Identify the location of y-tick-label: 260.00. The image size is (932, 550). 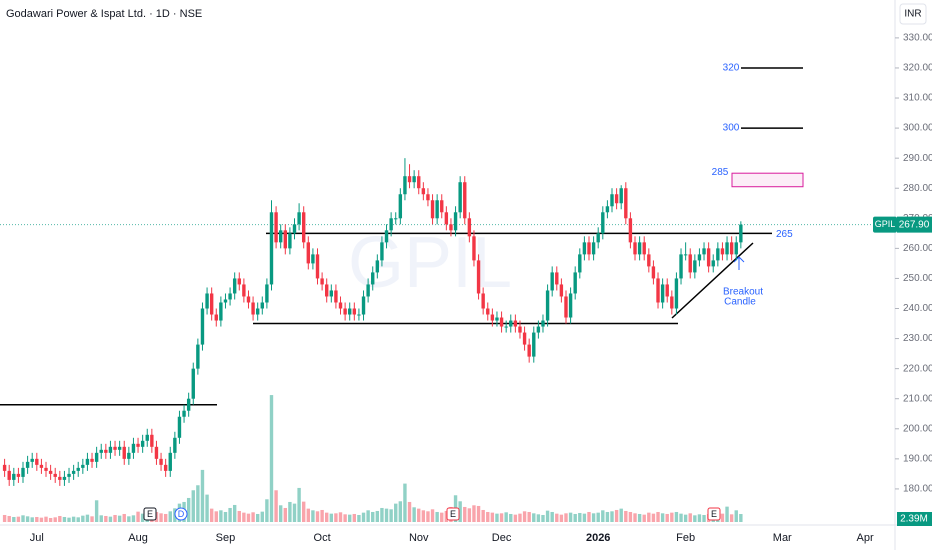
(917, 248).